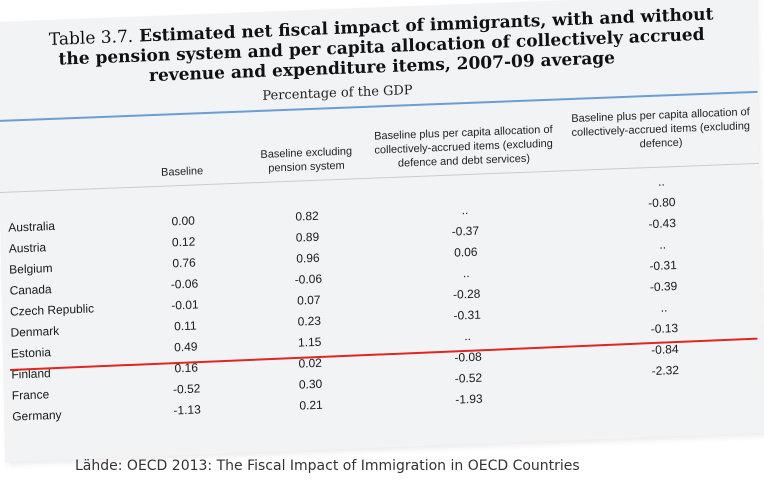  Describe the element at coordinates (661, 181) in the screenshot. I see `value-cell: ..` at that location.